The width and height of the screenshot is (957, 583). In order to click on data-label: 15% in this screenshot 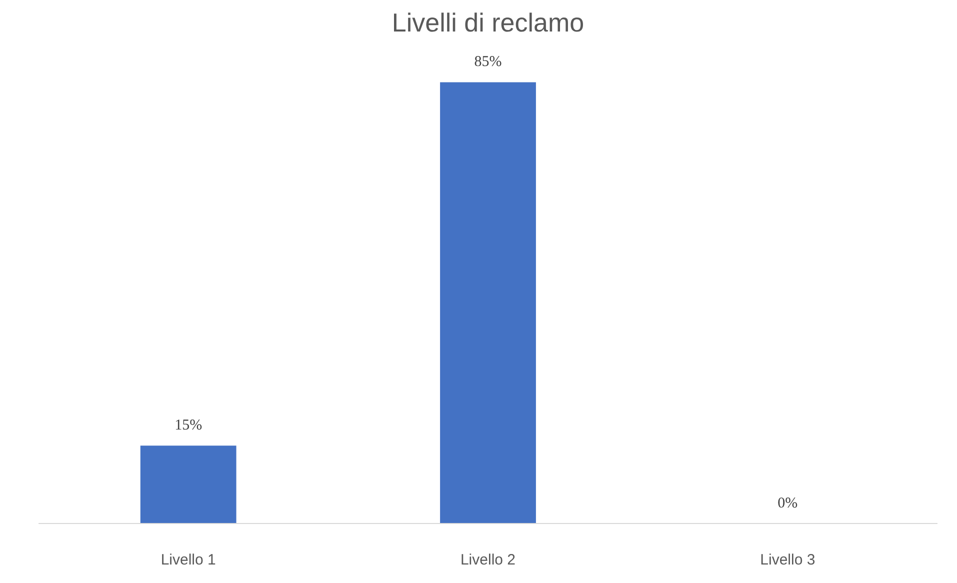, I will do `click(188, 426)`.